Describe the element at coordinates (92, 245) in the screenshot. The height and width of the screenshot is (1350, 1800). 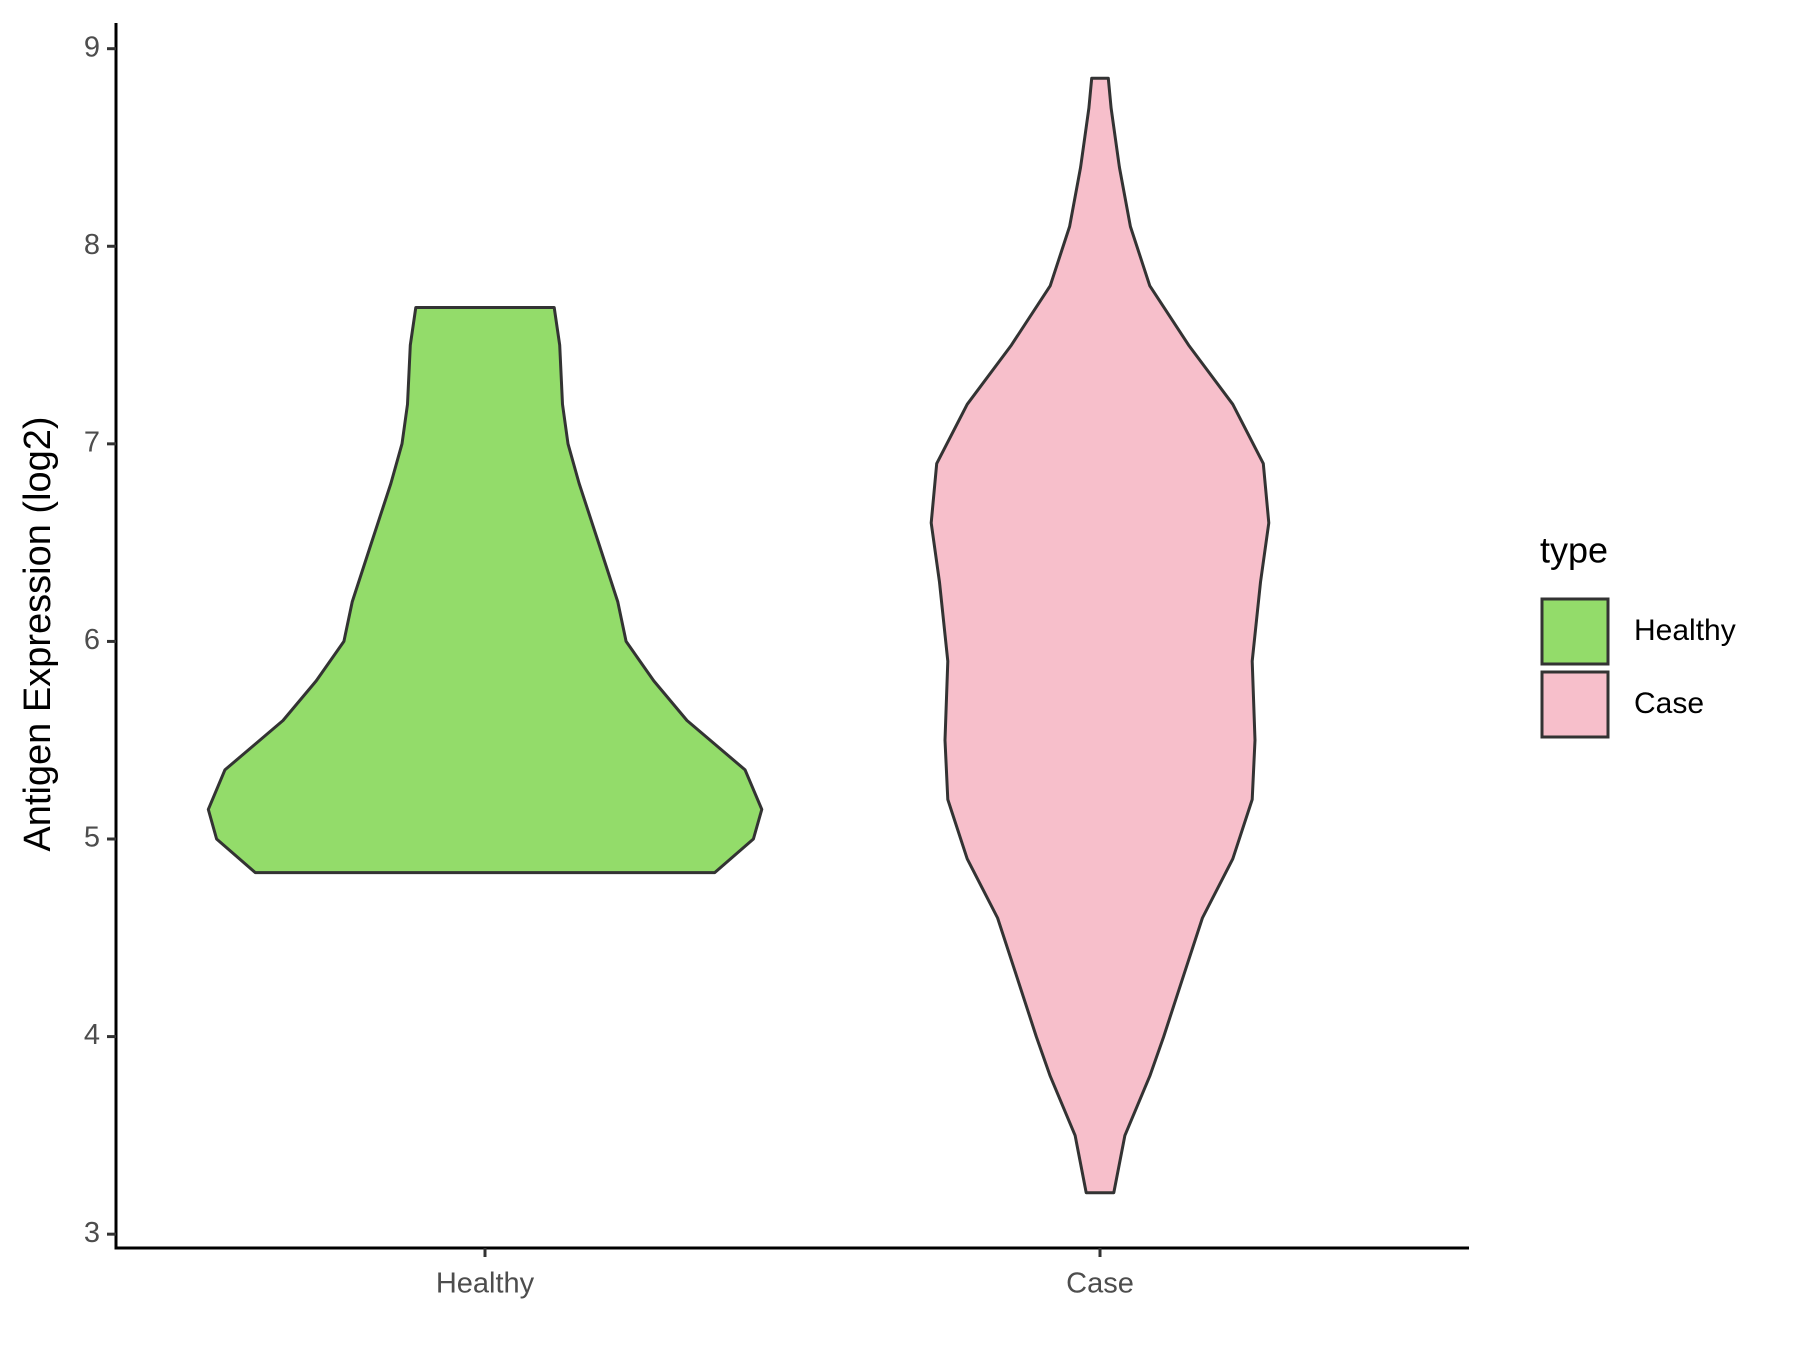
I see `y-tick-label: 8` at that location.